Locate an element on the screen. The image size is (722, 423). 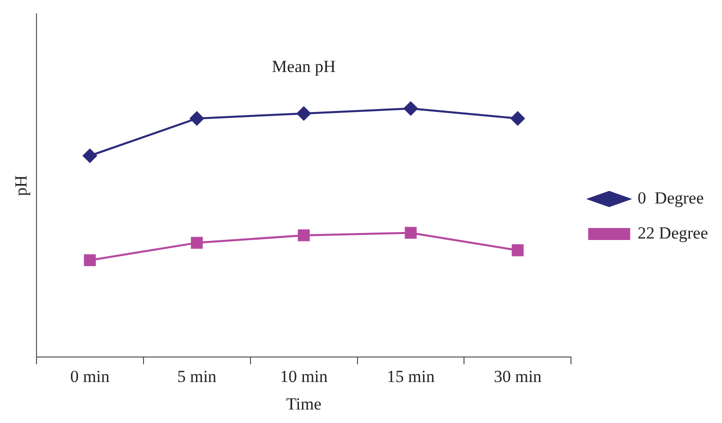
legend-label: 22 Degree is located at coordinates (673, 232).